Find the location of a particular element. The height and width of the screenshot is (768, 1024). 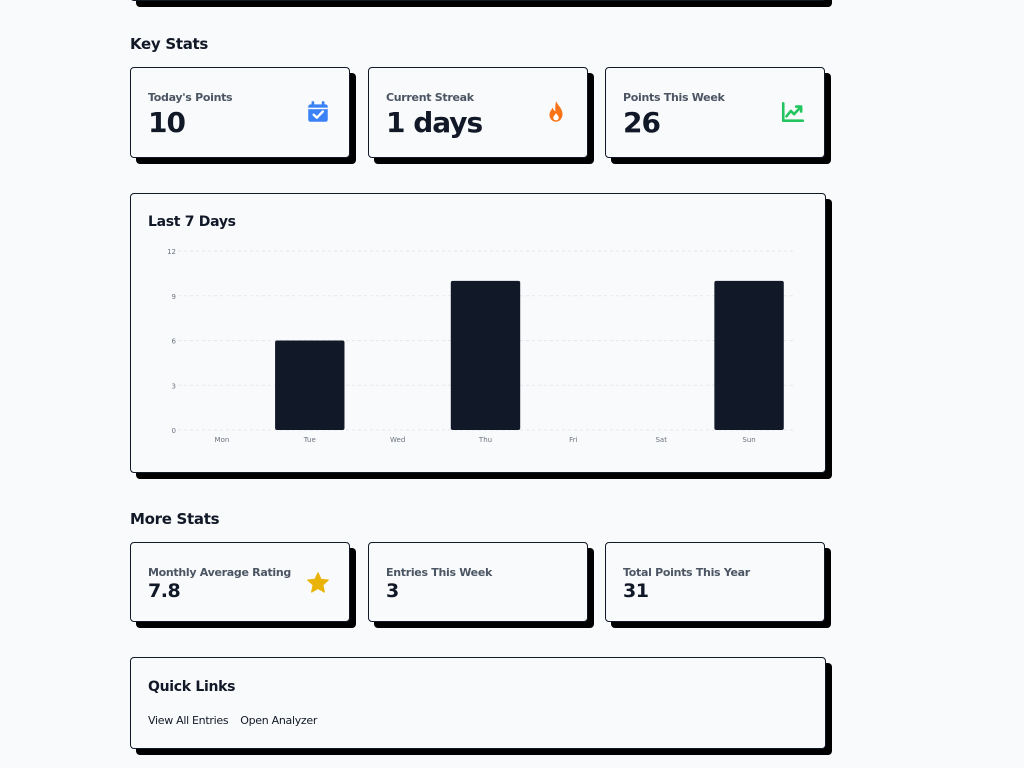

total-points-this-year-card: Total Points This Year 31 is located at coordinates (715, 582).